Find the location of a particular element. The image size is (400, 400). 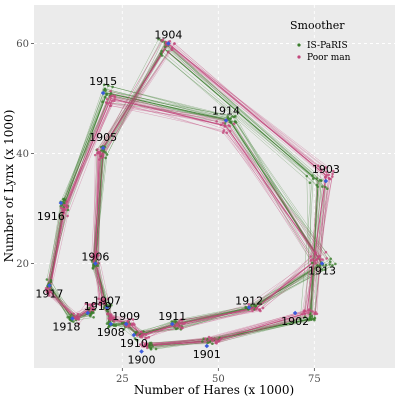

legend-label-is-paris: IS-PaRIS is located at coordinates (327, 46).